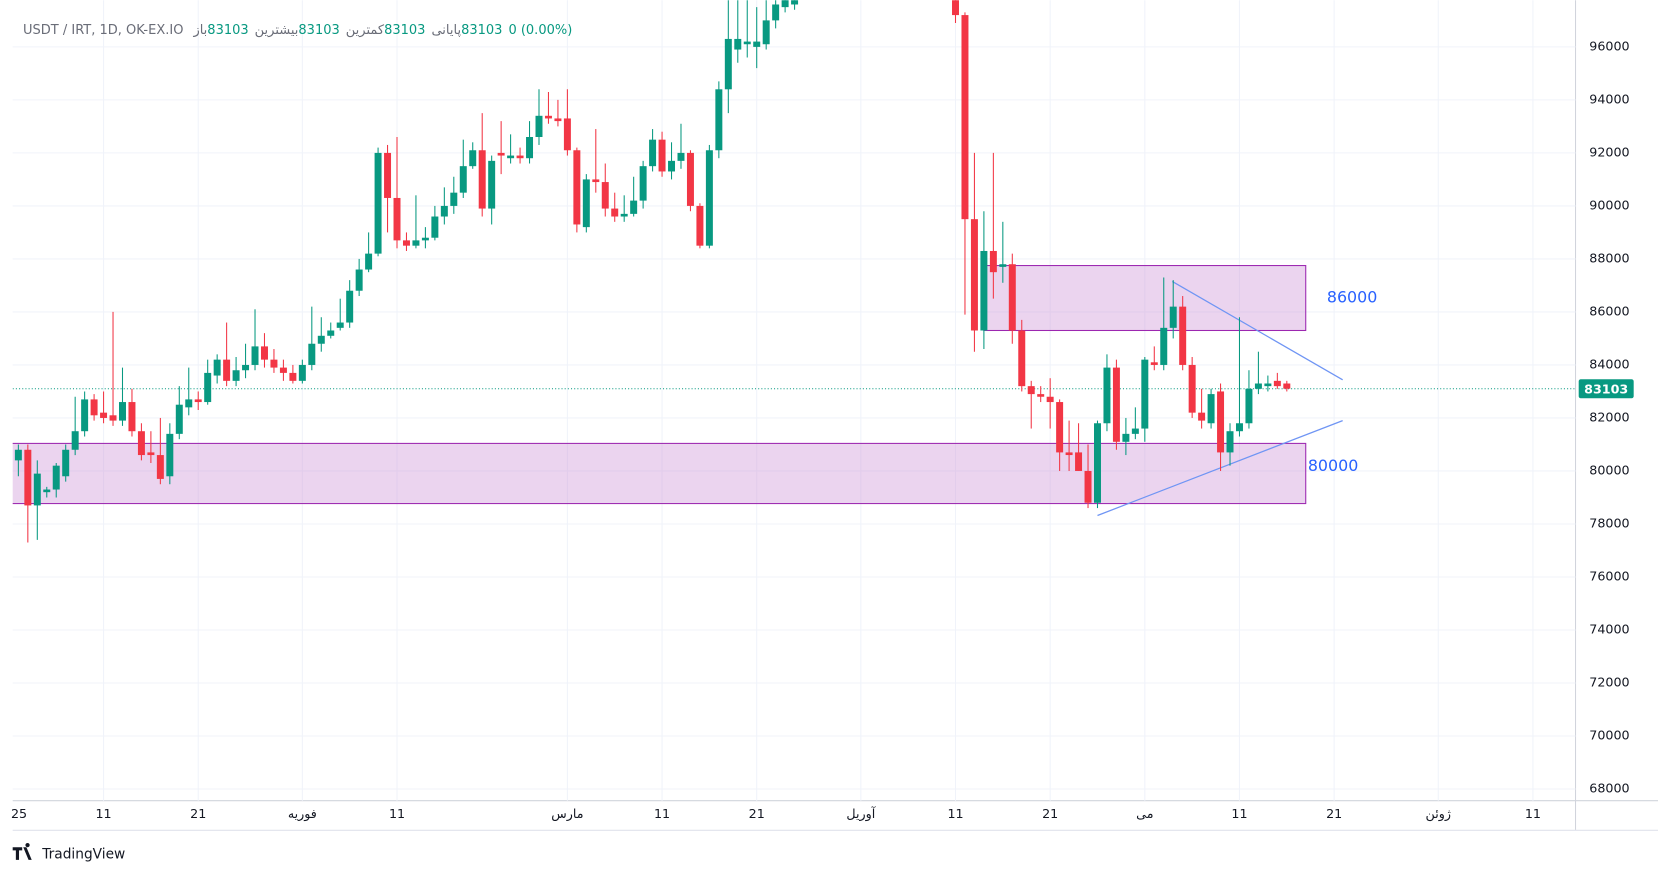  Describe the element at coordinates (1609, 416) in the screenshot. I see `y-tick-label: 82000` at that location.